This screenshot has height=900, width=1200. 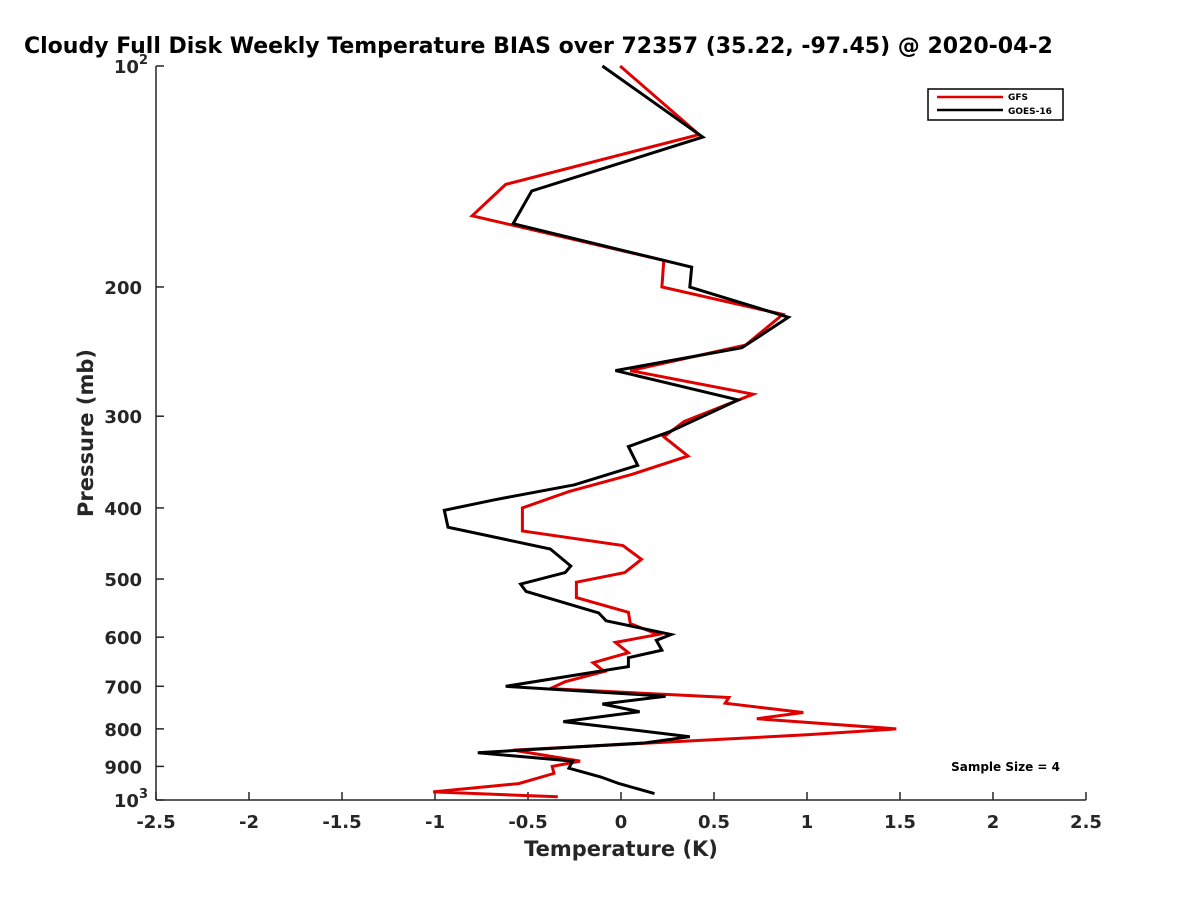 What do you see at coordinates (123, 638) in the screenshot?
I see `y-tick-label: 600` at bounding box center [123, 638].